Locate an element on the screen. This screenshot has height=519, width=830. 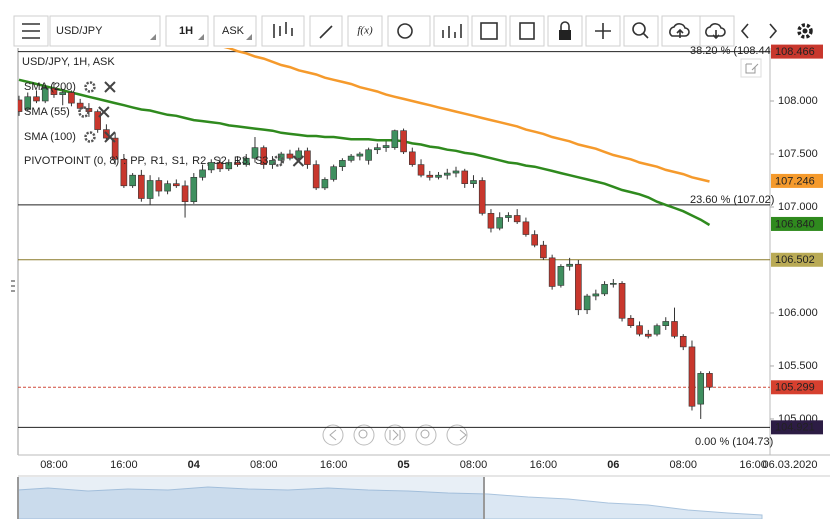
nav-zoom-in is located at coordinates (426, 435).